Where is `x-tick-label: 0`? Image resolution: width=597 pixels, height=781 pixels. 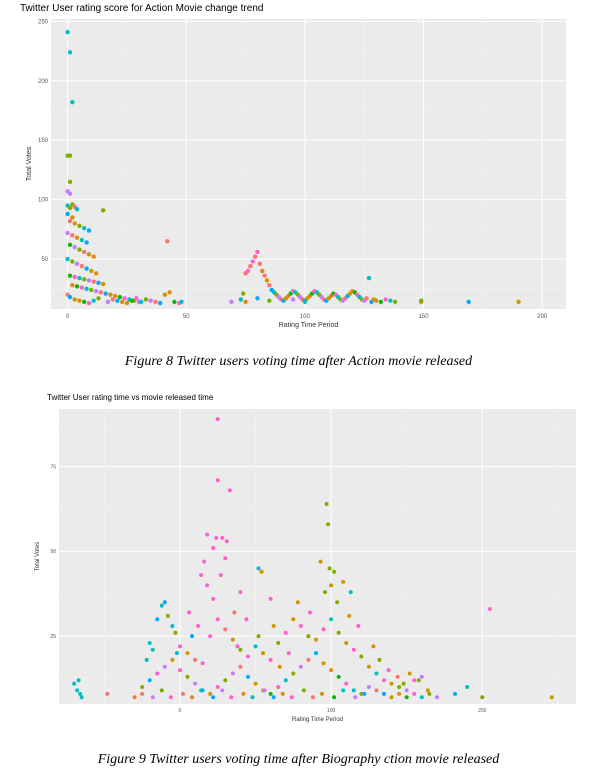
x-tick-label: 0 is located at coordinates (180, 711).